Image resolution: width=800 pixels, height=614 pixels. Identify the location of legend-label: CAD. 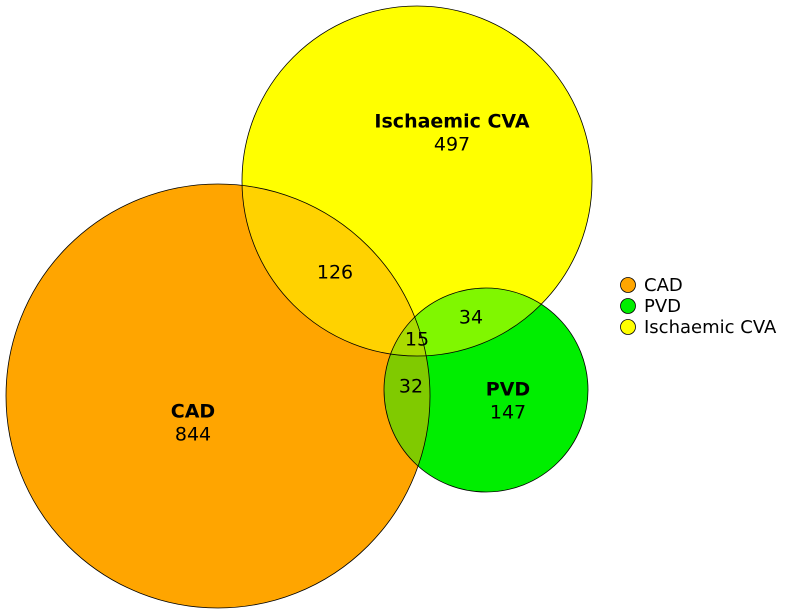
(663, 285).